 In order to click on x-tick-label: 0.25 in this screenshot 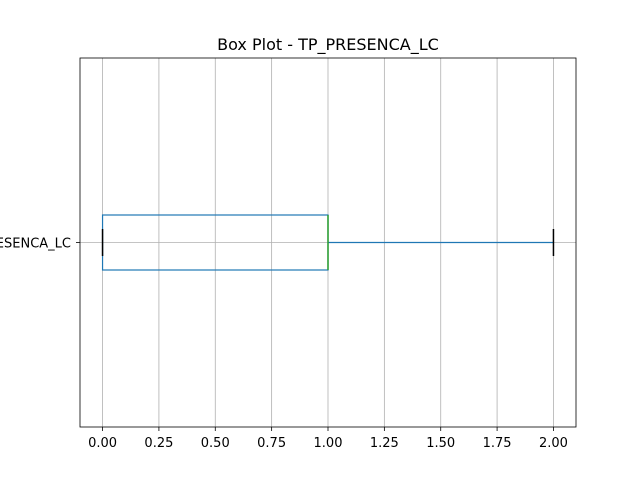, I will do `click(158, 443)`.